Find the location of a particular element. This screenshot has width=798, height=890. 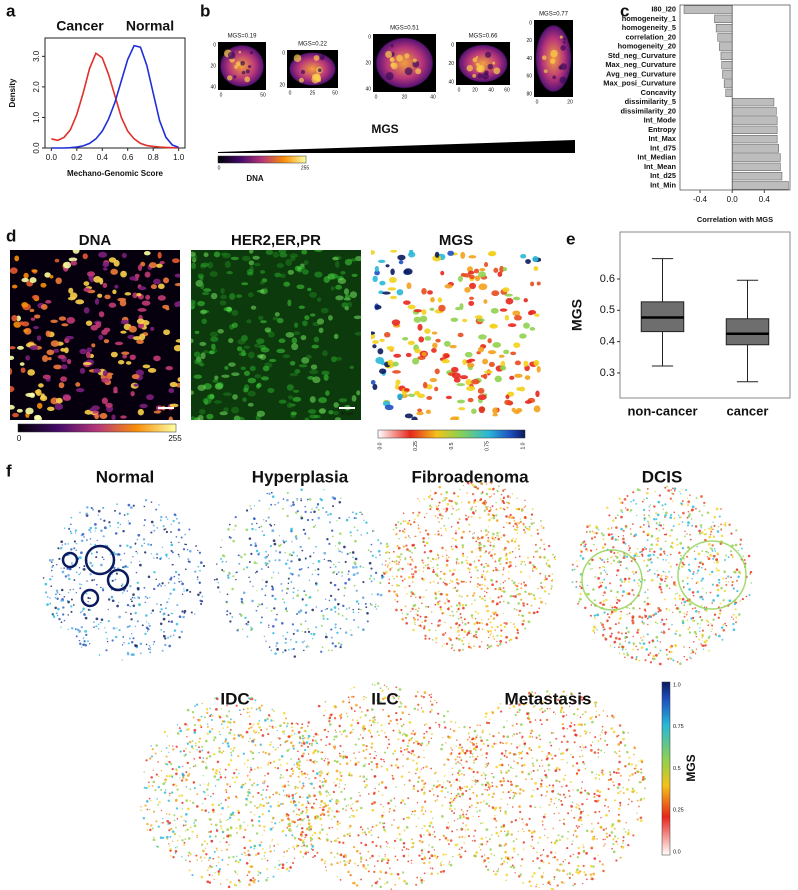

density-line is located at coordinates (115, 100).